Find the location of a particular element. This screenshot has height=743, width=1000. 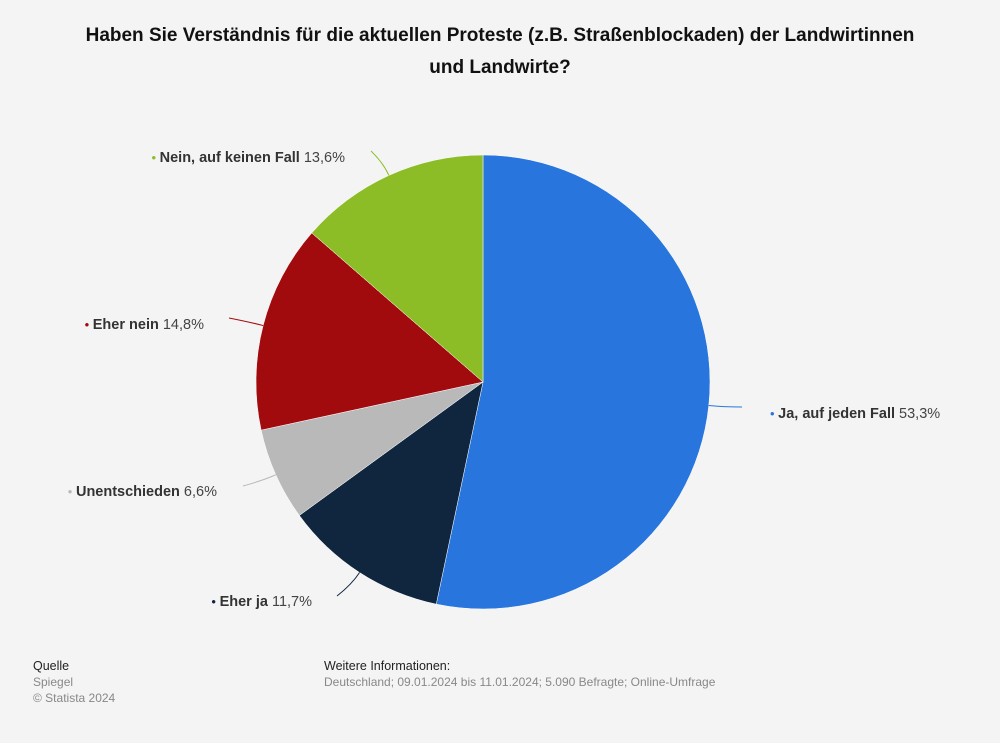

source-block: Quelle Spiegel © Statista 2024 is located at coordinates (74, 682).